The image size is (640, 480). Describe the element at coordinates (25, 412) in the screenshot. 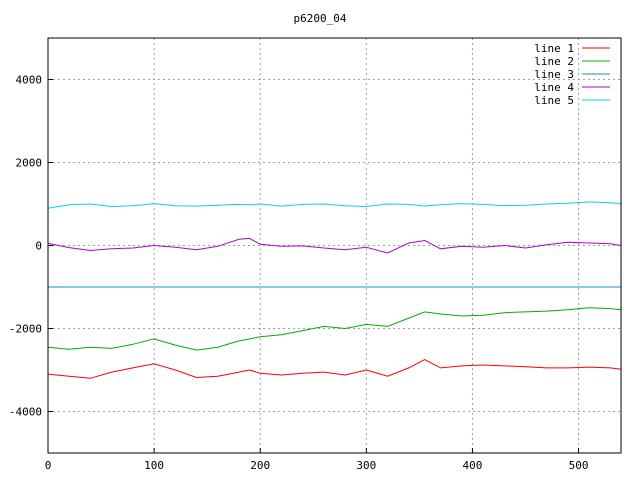

I see `y-tick-label: -4000` at that location.